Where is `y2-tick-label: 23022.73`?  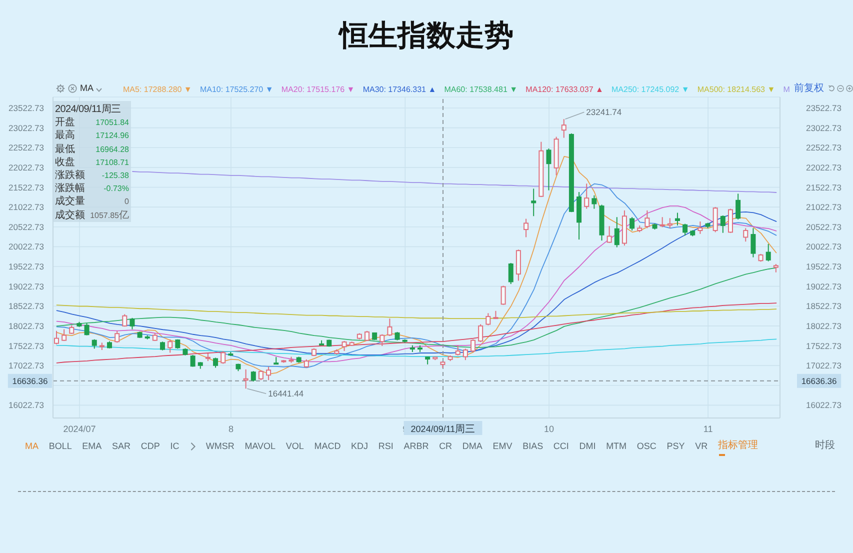
y2-tick-label: 23022.73 is located at coordinates (824, 127).